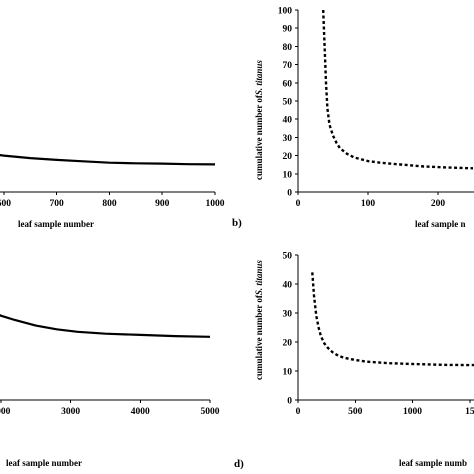  I want to click on x-tick-label: 500, so click(355, 412).